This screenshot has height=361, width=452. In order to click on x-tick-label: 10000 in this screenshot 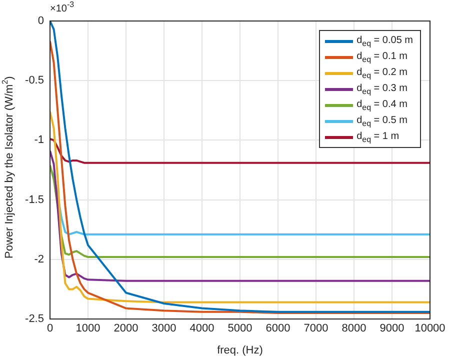, I will do `click(430, 328)`.